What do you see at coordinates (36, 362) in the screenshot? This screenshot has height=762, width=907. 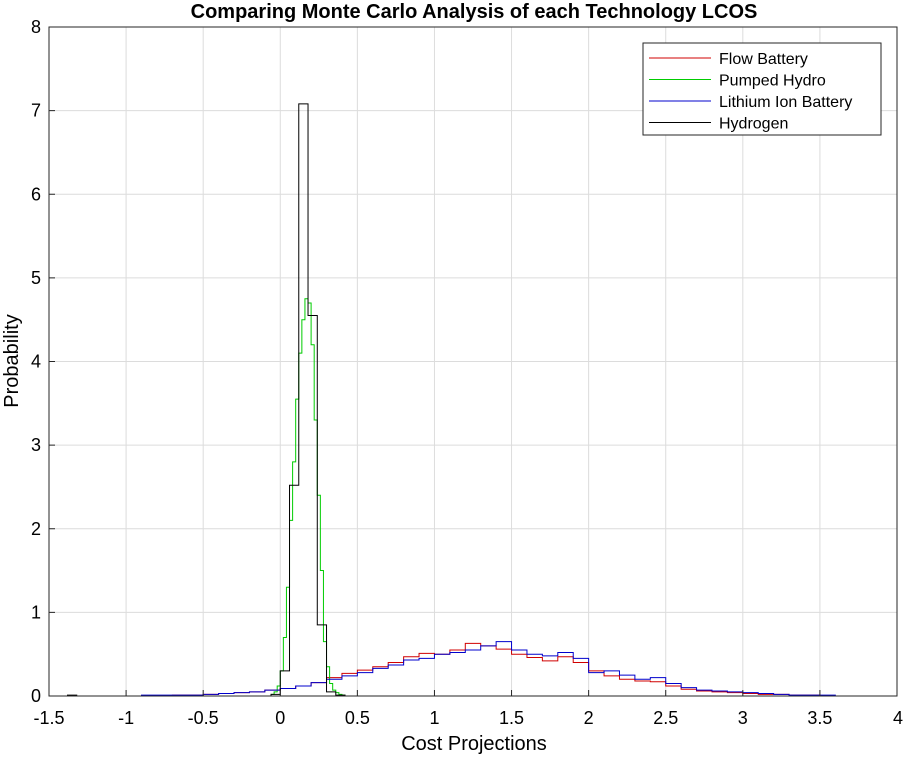 I see `y-tick-label: 4` at bounding box center [36, 362].